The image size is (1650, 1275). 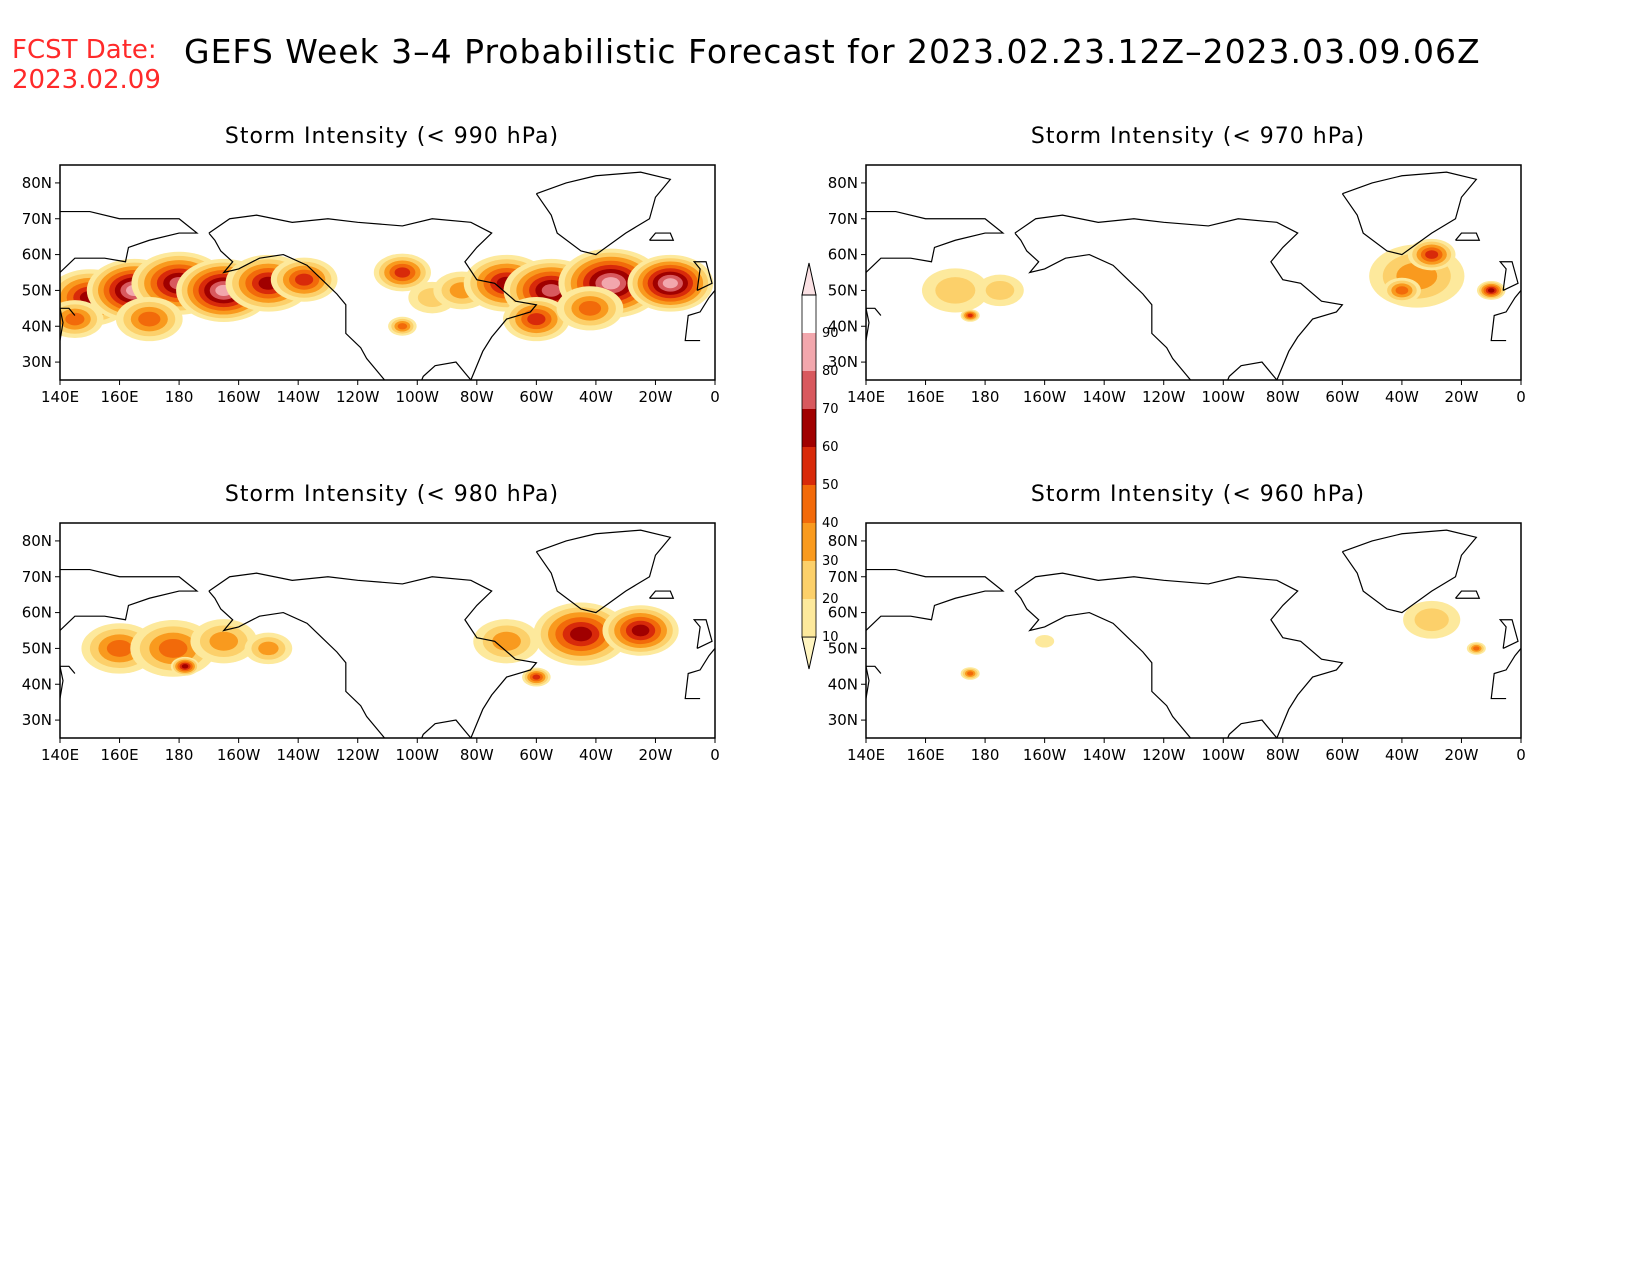 I want to click on lon-tick-label: 160E, so click(x=925, y=755).